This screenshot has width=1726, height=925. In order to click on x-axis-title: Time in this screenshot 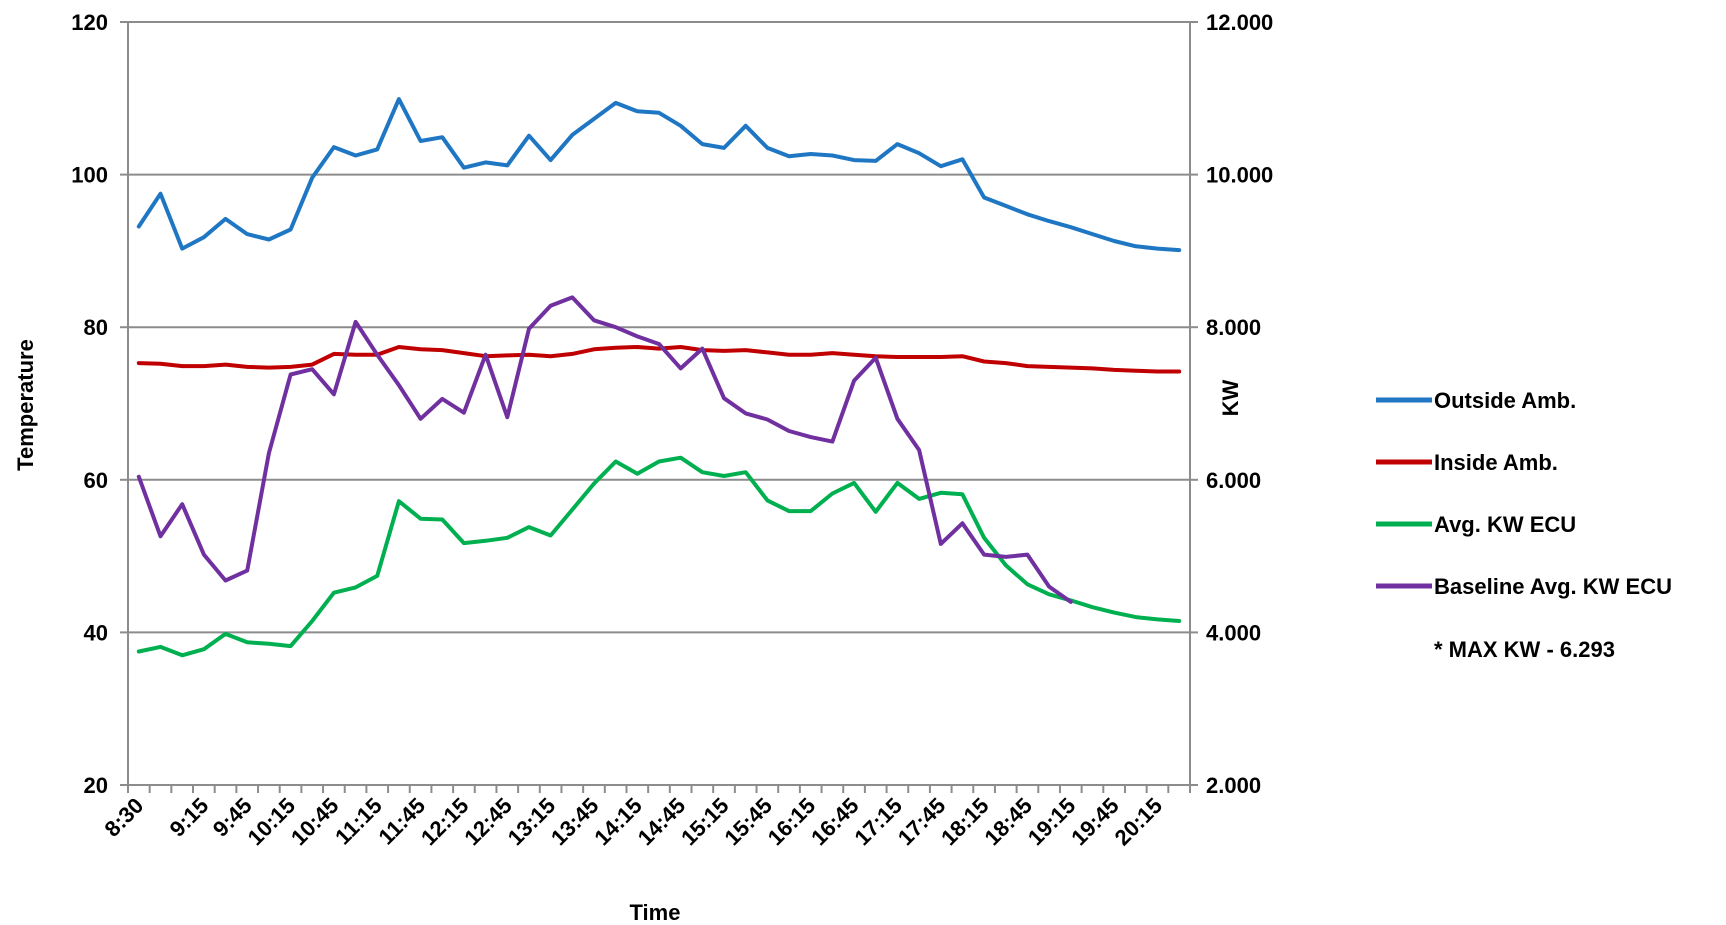, I will do `click(655, 912)`.